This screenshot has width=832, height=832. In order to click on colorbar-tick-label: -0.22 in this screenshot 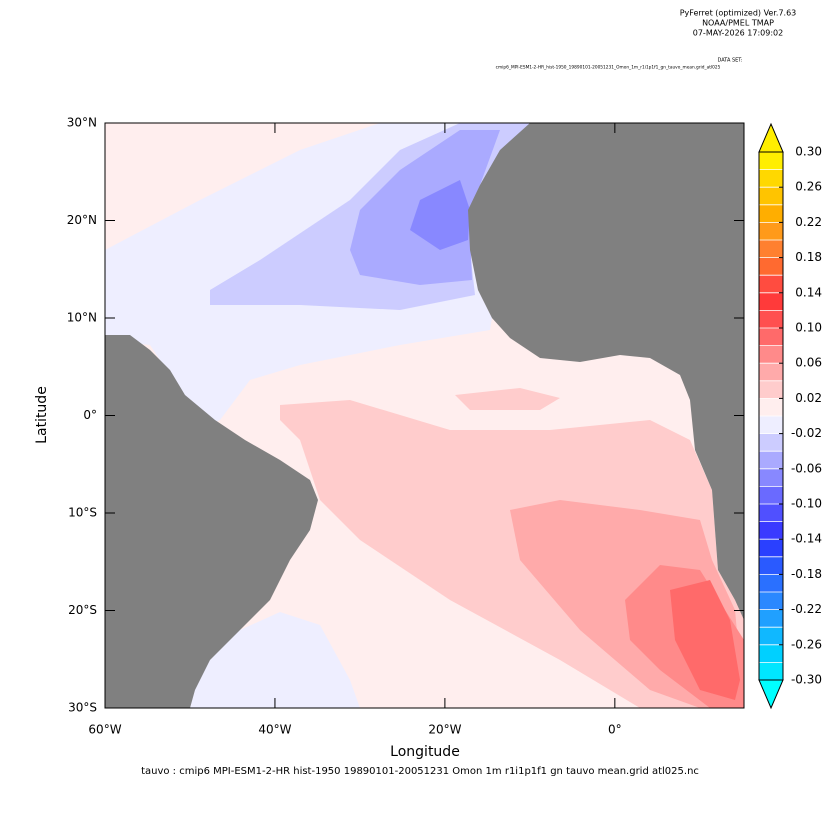, I will do `click(806, 609)`.